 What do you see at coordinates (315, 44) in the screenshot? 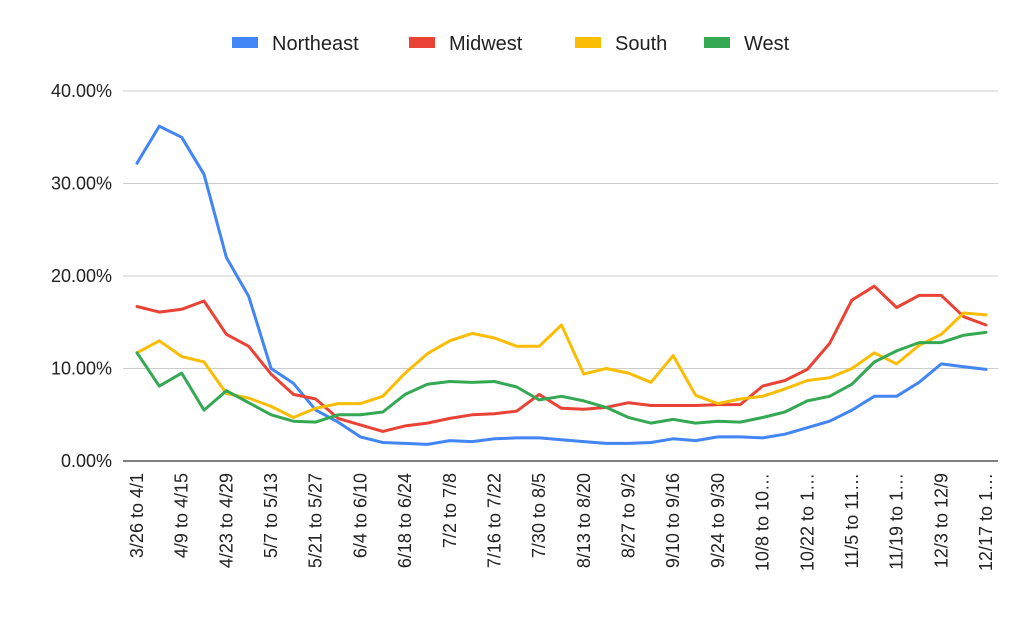
I see `legend-label-northeast: Northeast` at bounding box center [315, 44].